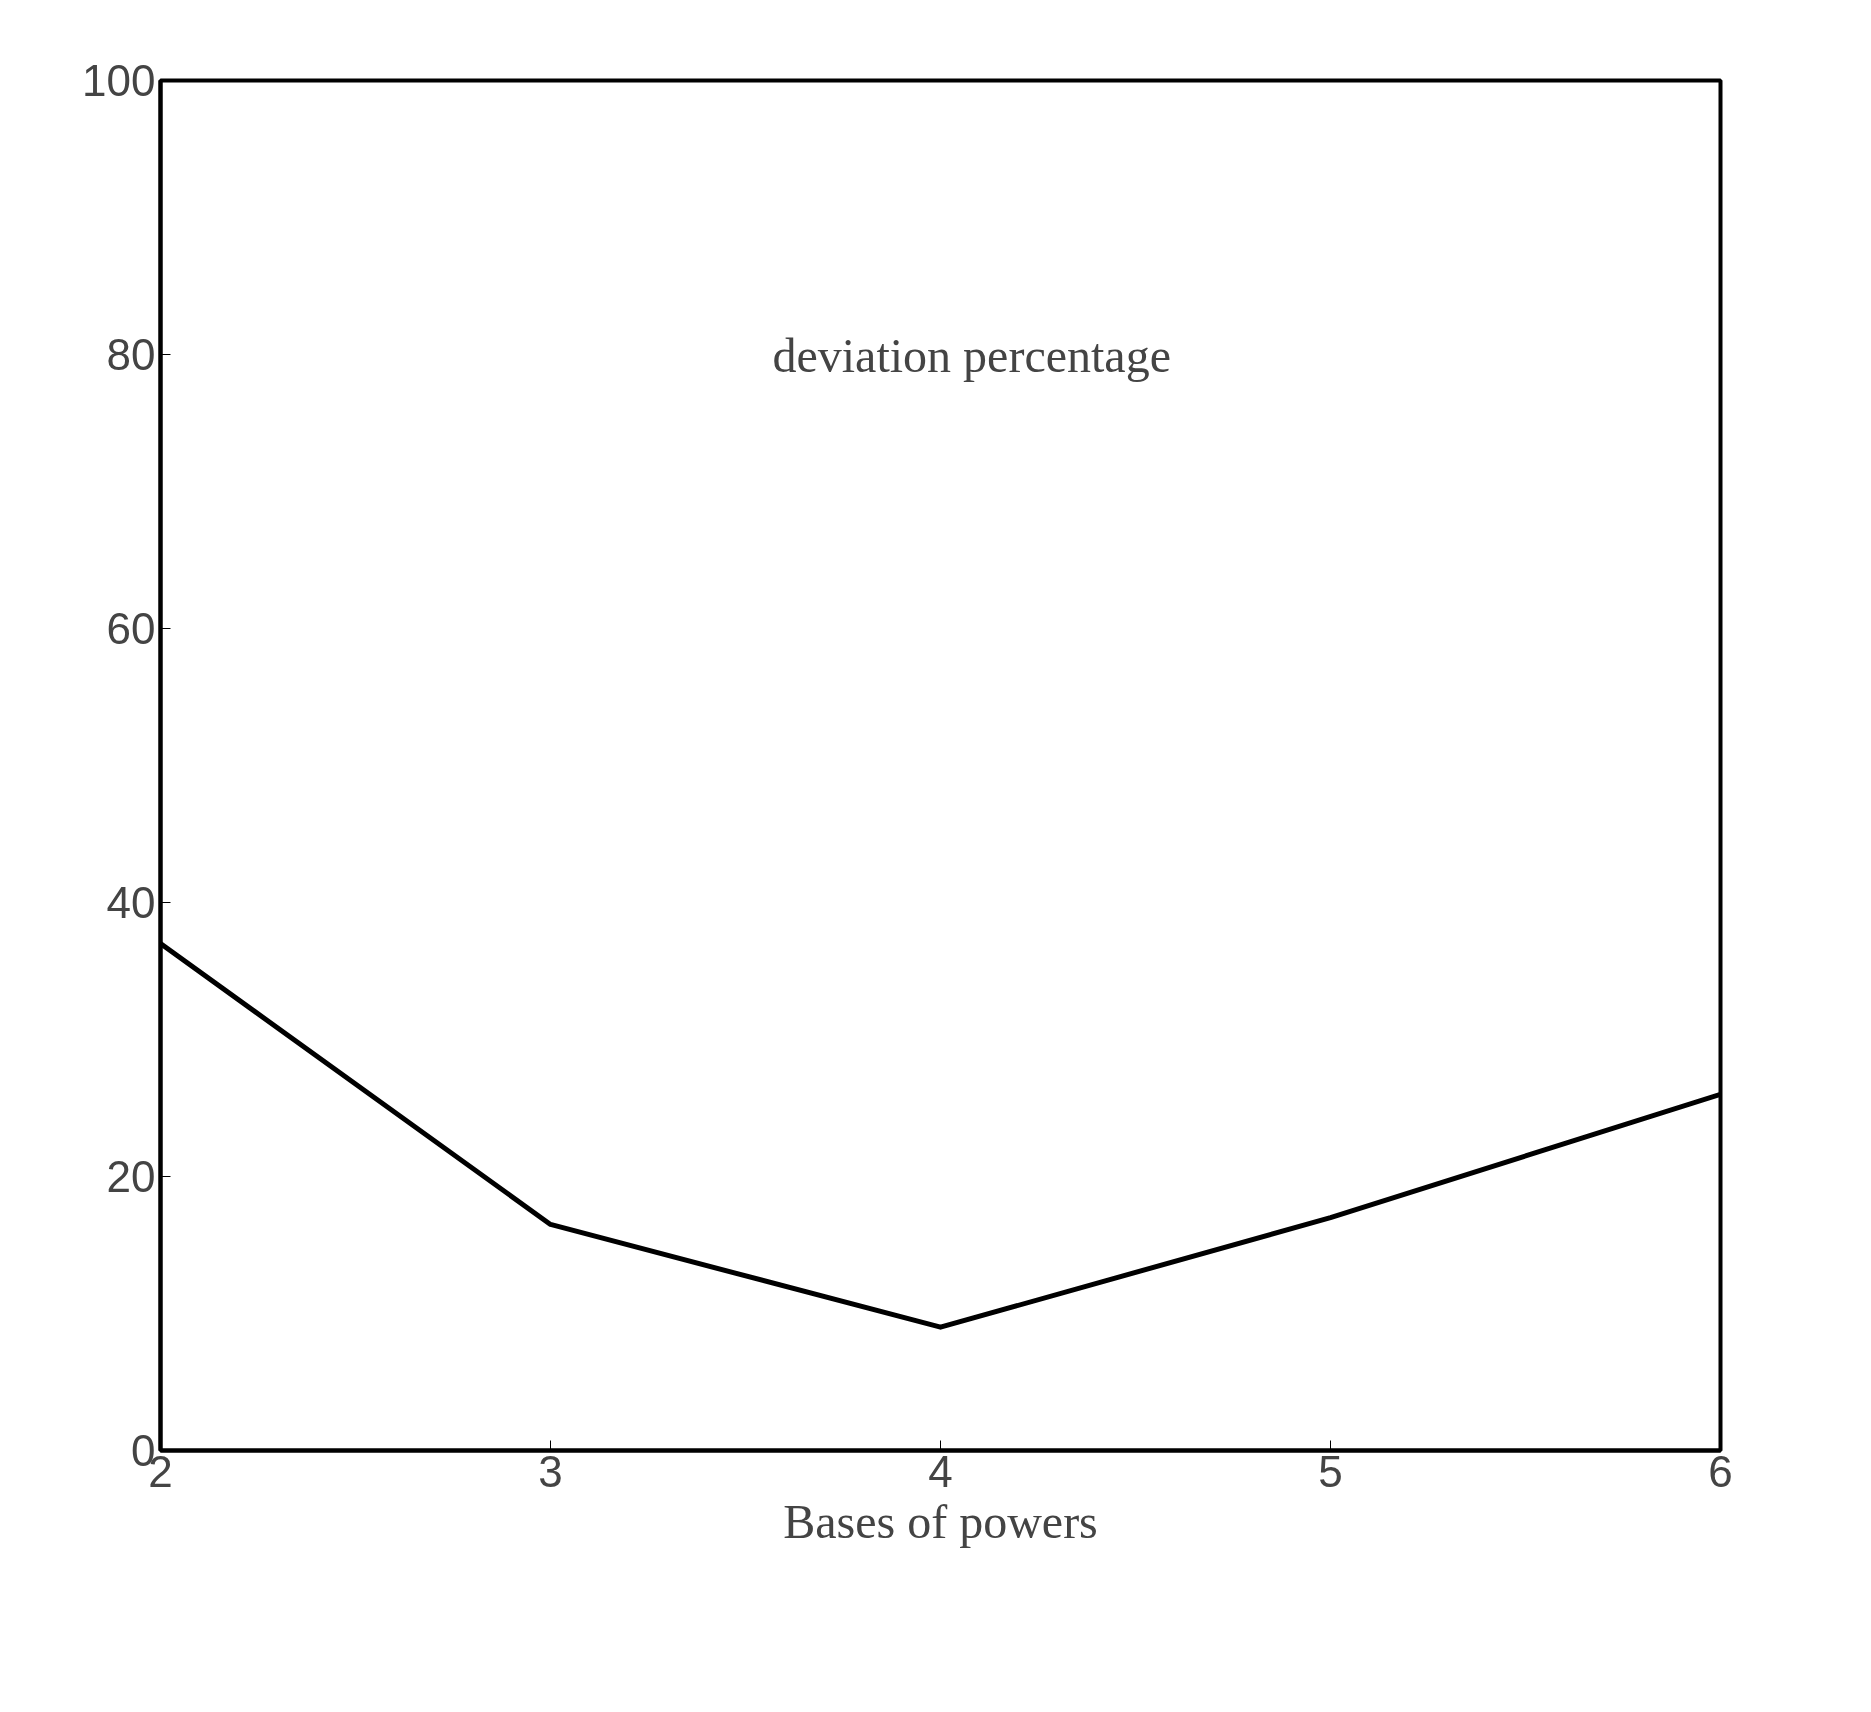  Describe the element at coordinates (131, 902) in the screenshot. I see `y-tick-label: 40` at that location.